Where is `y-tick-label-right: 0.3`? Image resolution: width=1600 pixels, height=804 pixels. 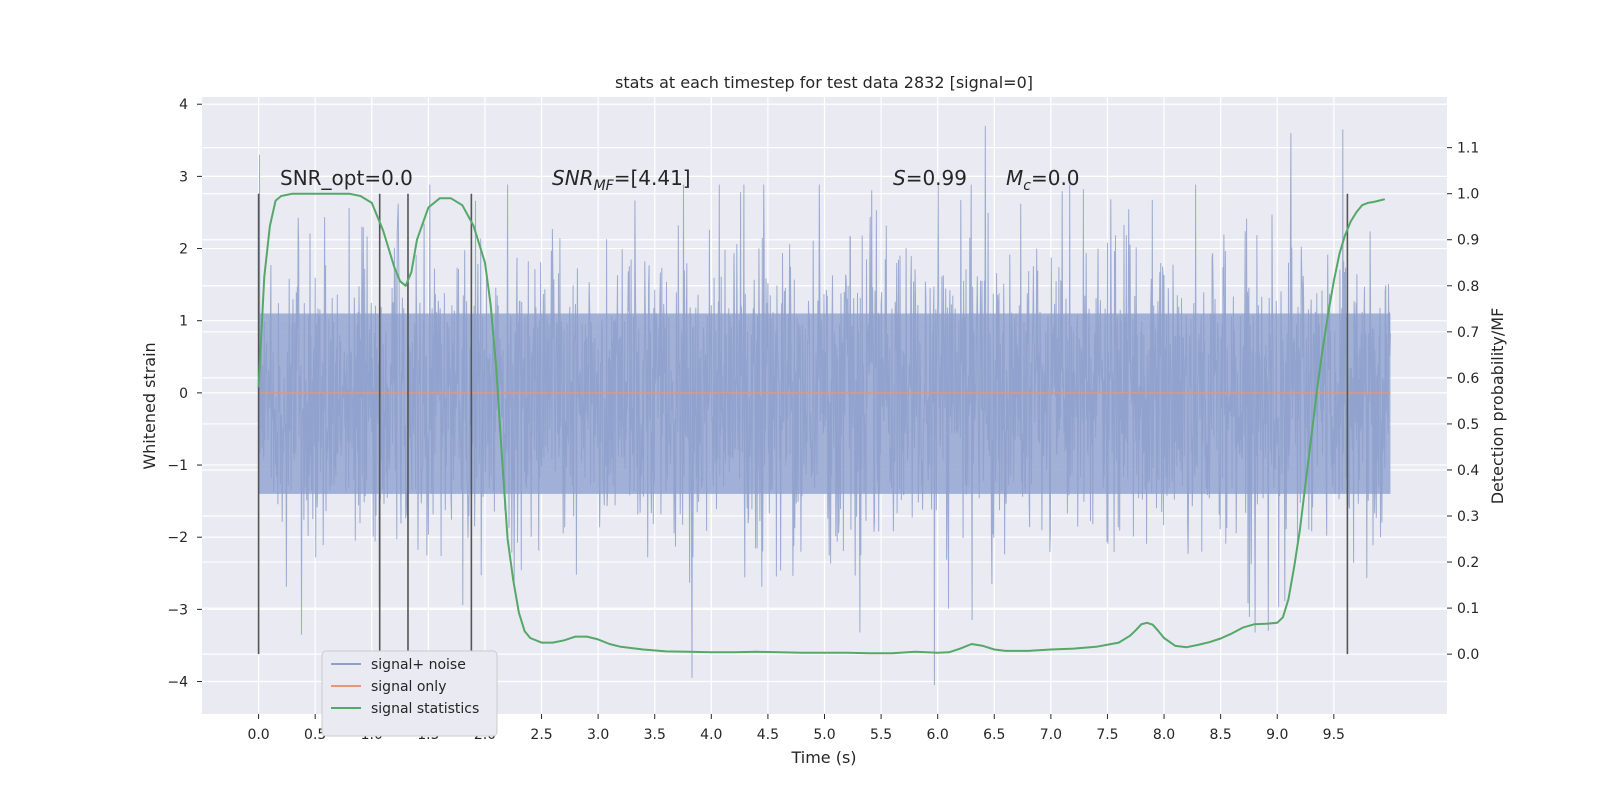 y-tick-label-right: 0.3 is located at coordinates (1468, 517).